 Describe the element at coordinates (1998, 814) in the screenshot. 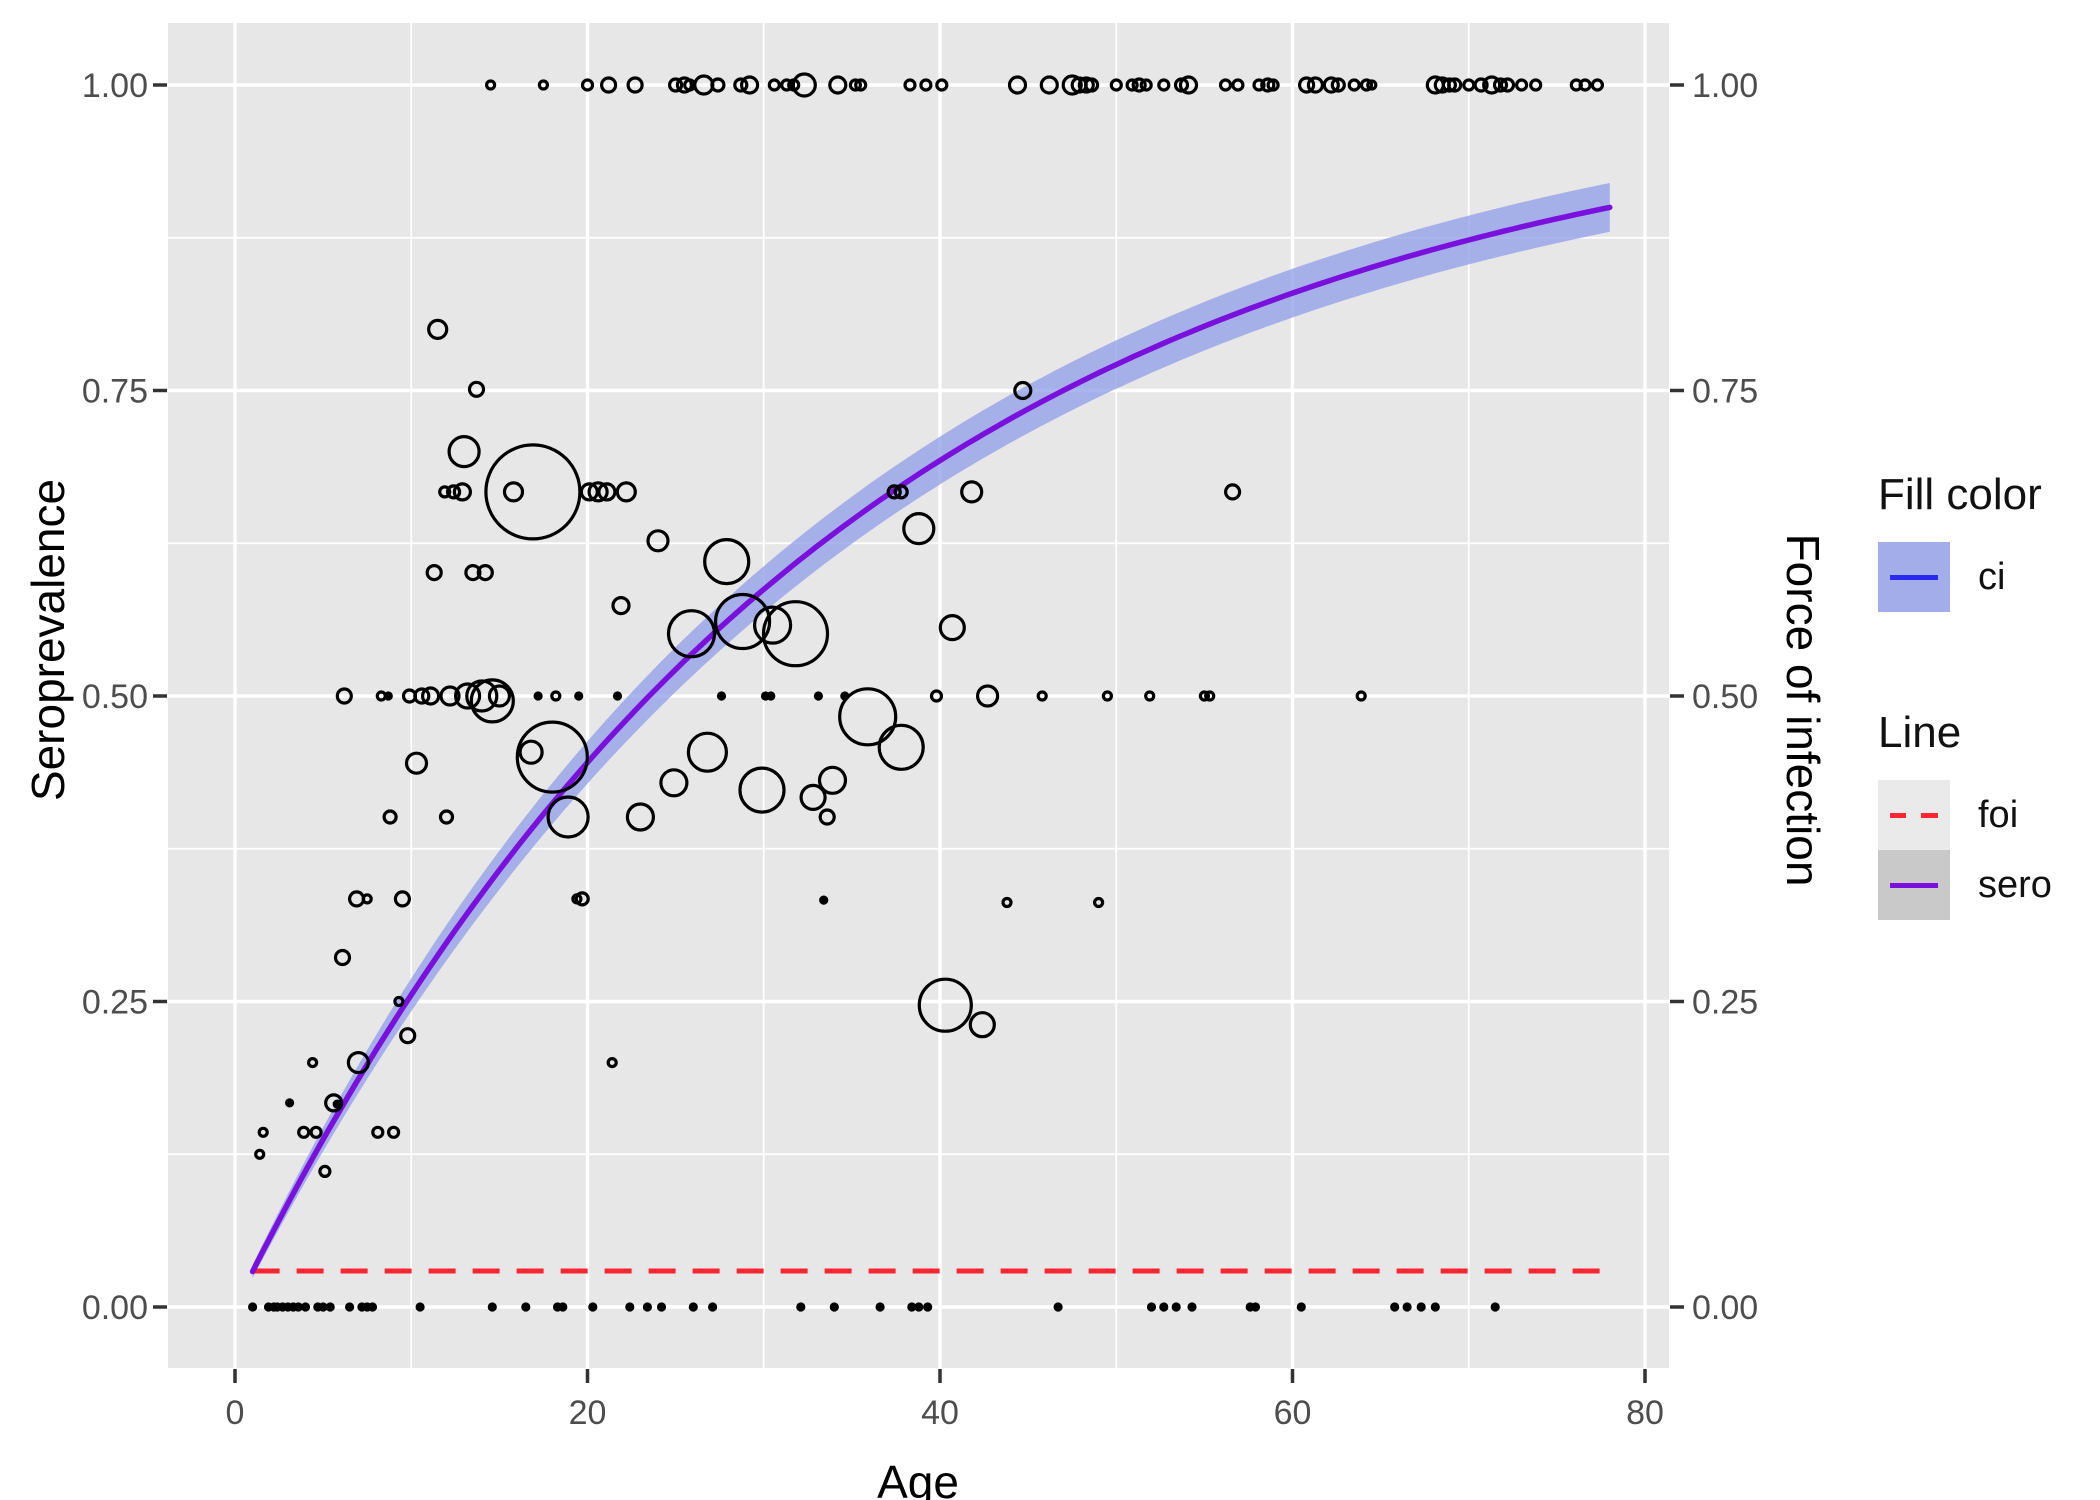

I see `legend-item-foi-label: foi` at that location.